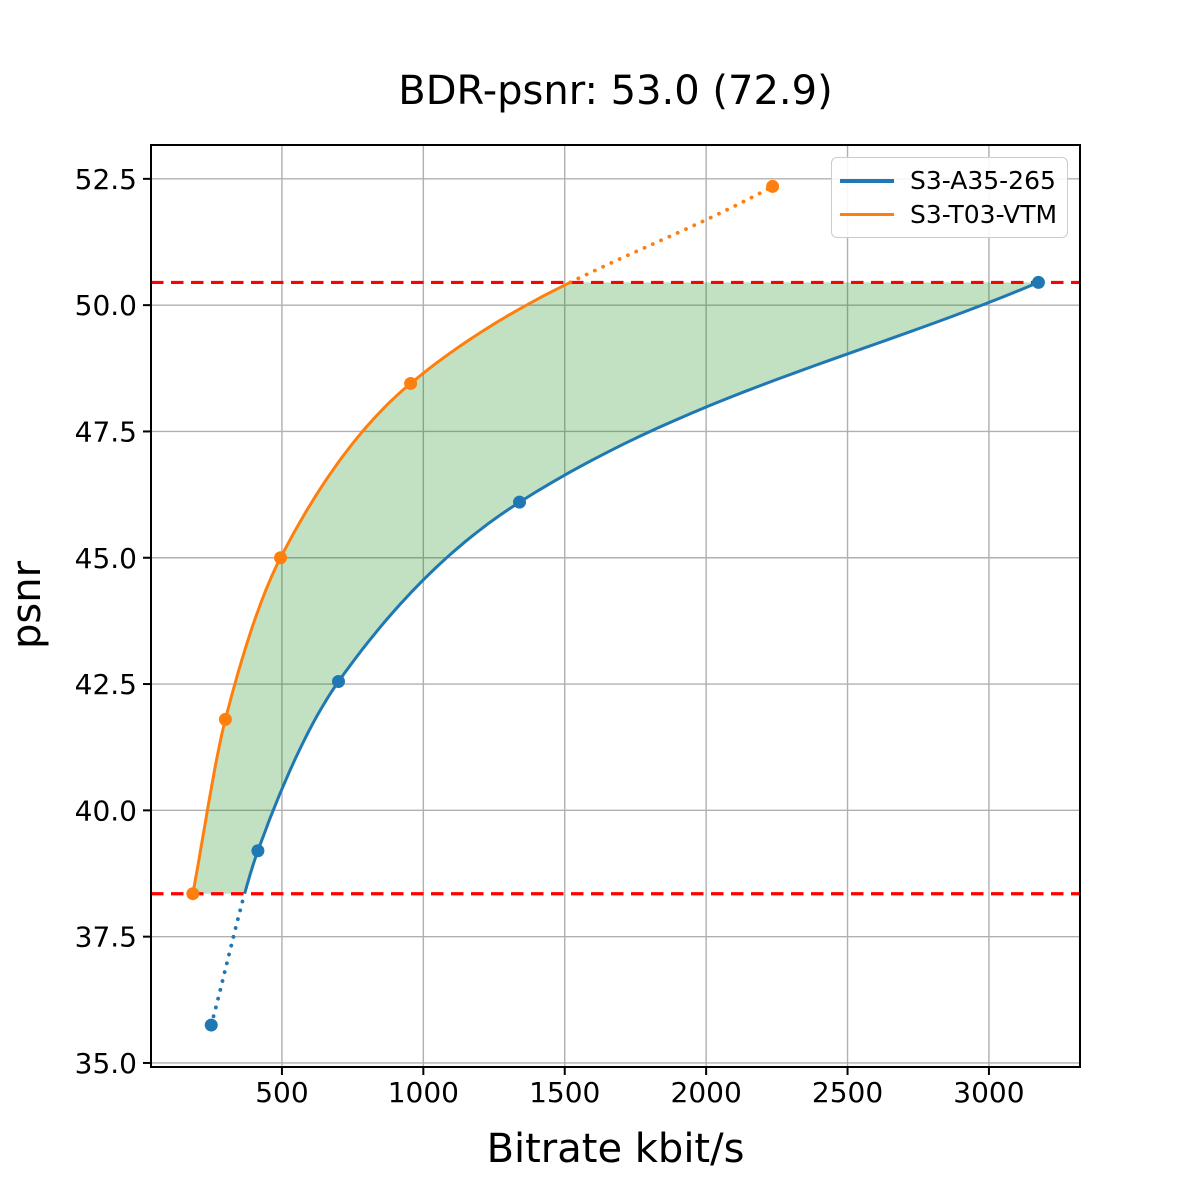 The height and width of the screenshot is (1200, 1200). What do you see at coordinates (106, 431) in the screenshot?
I see `y-tick-label: 47.5` at bounding box center [106, 431].